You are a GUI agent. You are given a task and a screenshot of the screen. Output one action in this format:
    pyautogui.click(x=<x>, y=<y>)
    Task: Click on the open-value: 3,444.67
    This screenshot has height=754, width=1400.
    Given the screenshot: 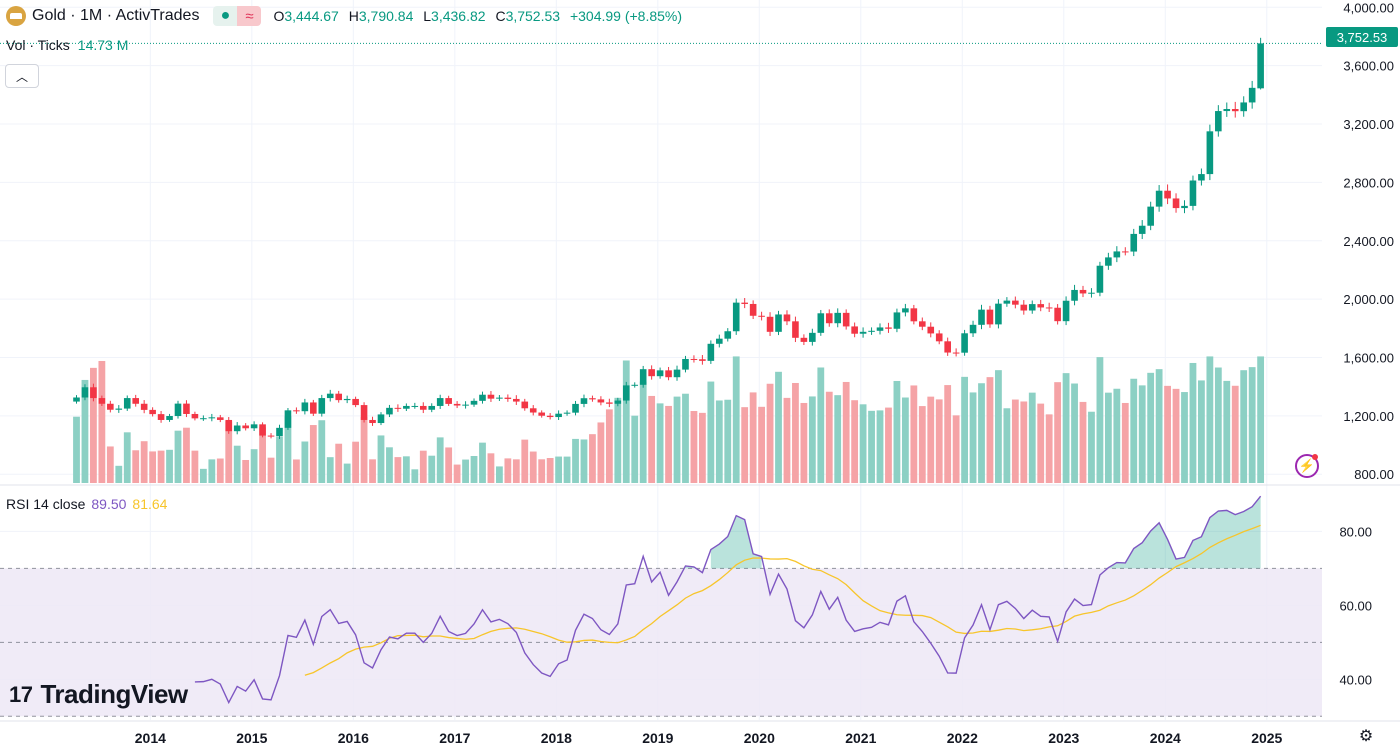 What is the action you would take?
    pyautogui.click(x=311, y=16)
    